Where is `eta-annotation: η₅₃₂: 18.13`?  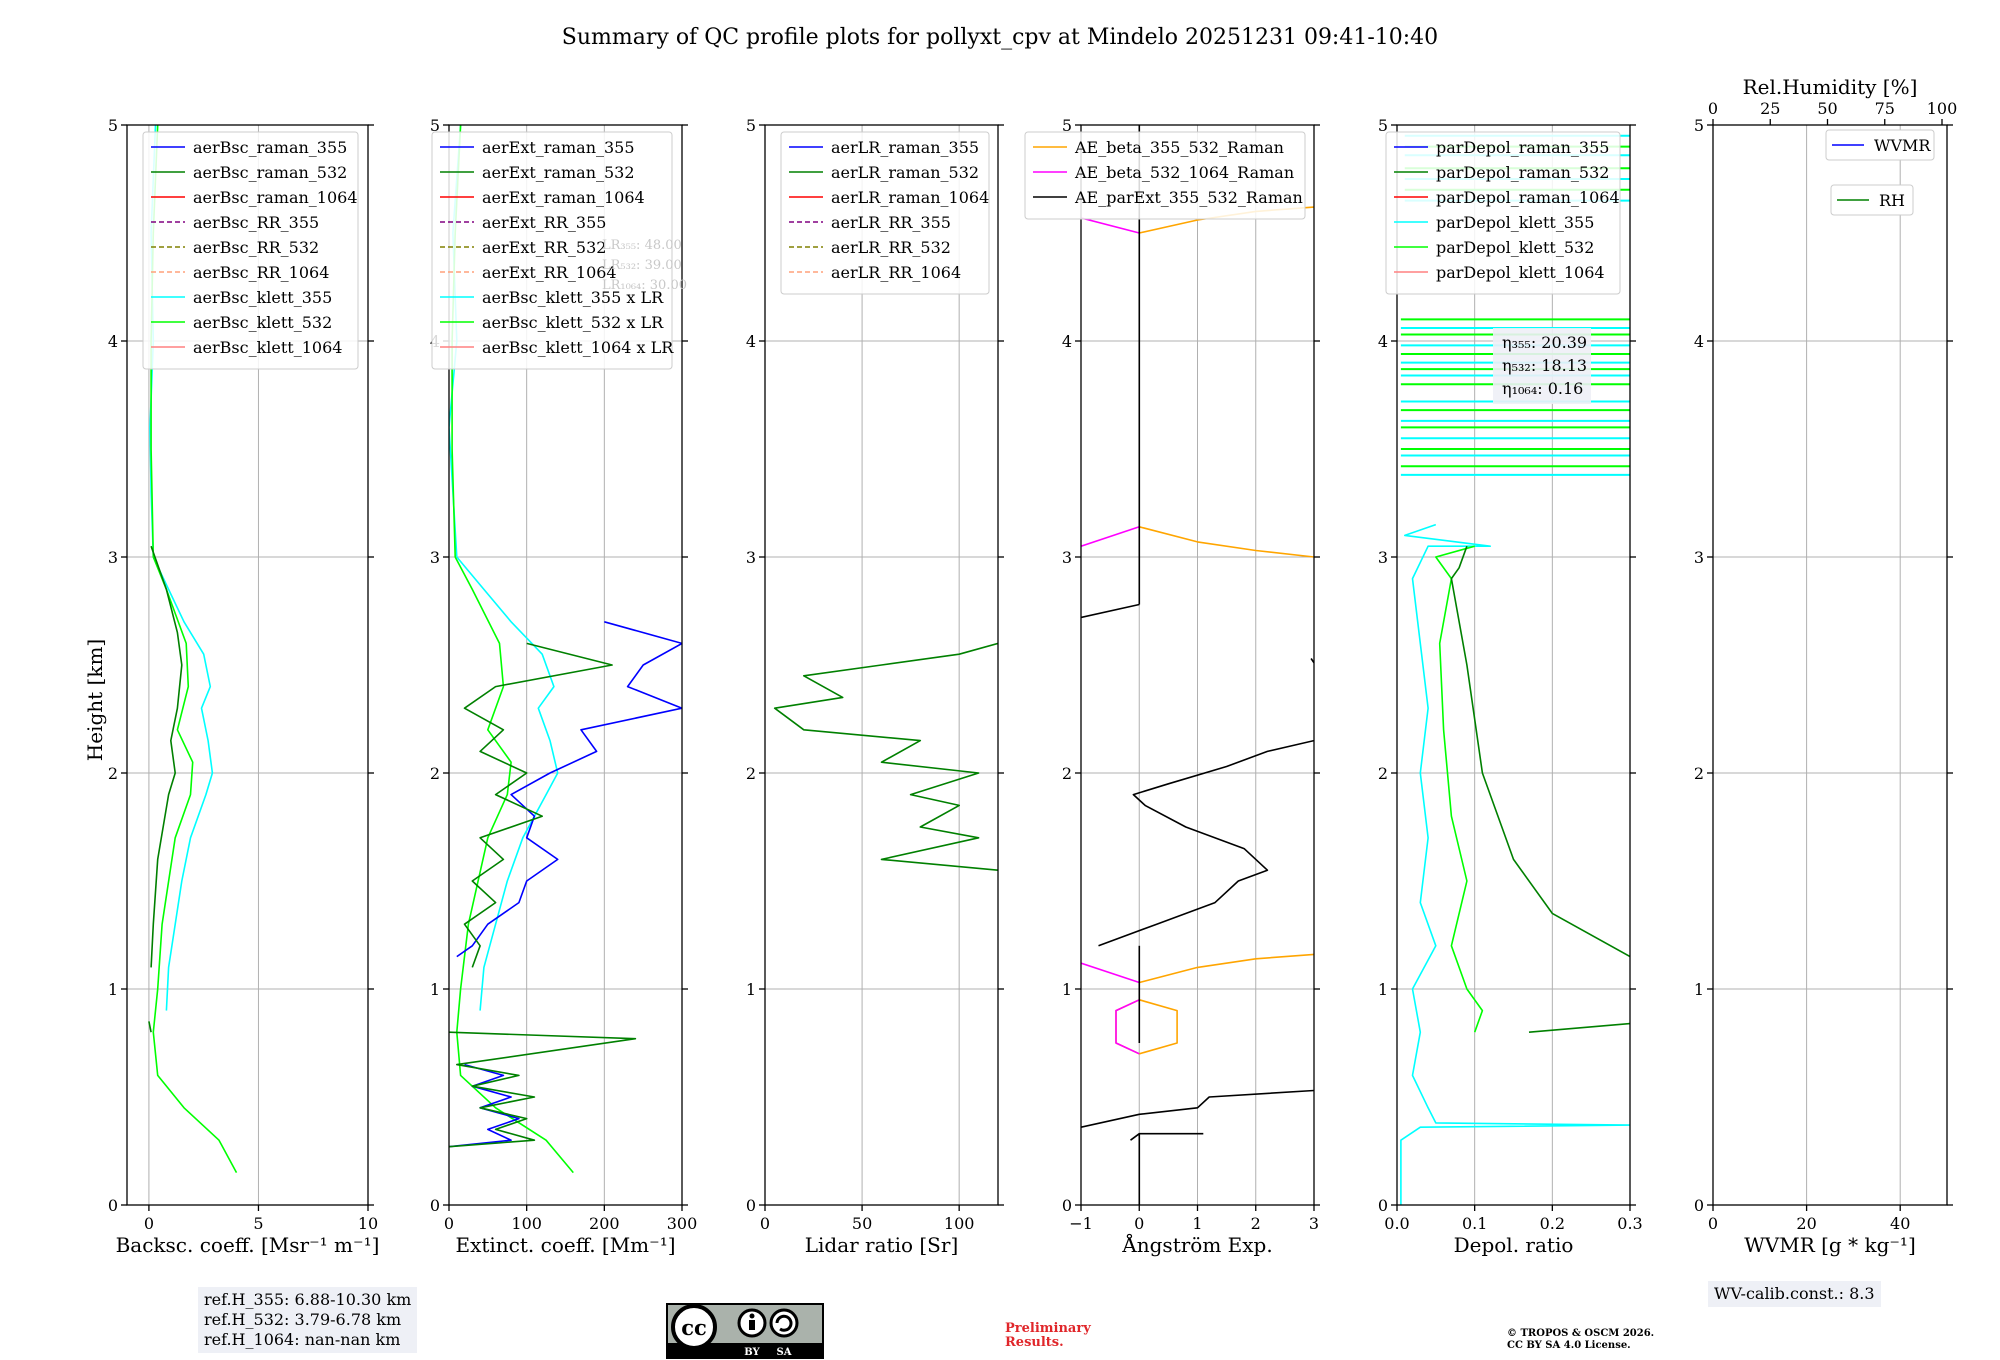
eta-annotation: η₅₃₂: 18.13 is located at coordinates (1544, 365).